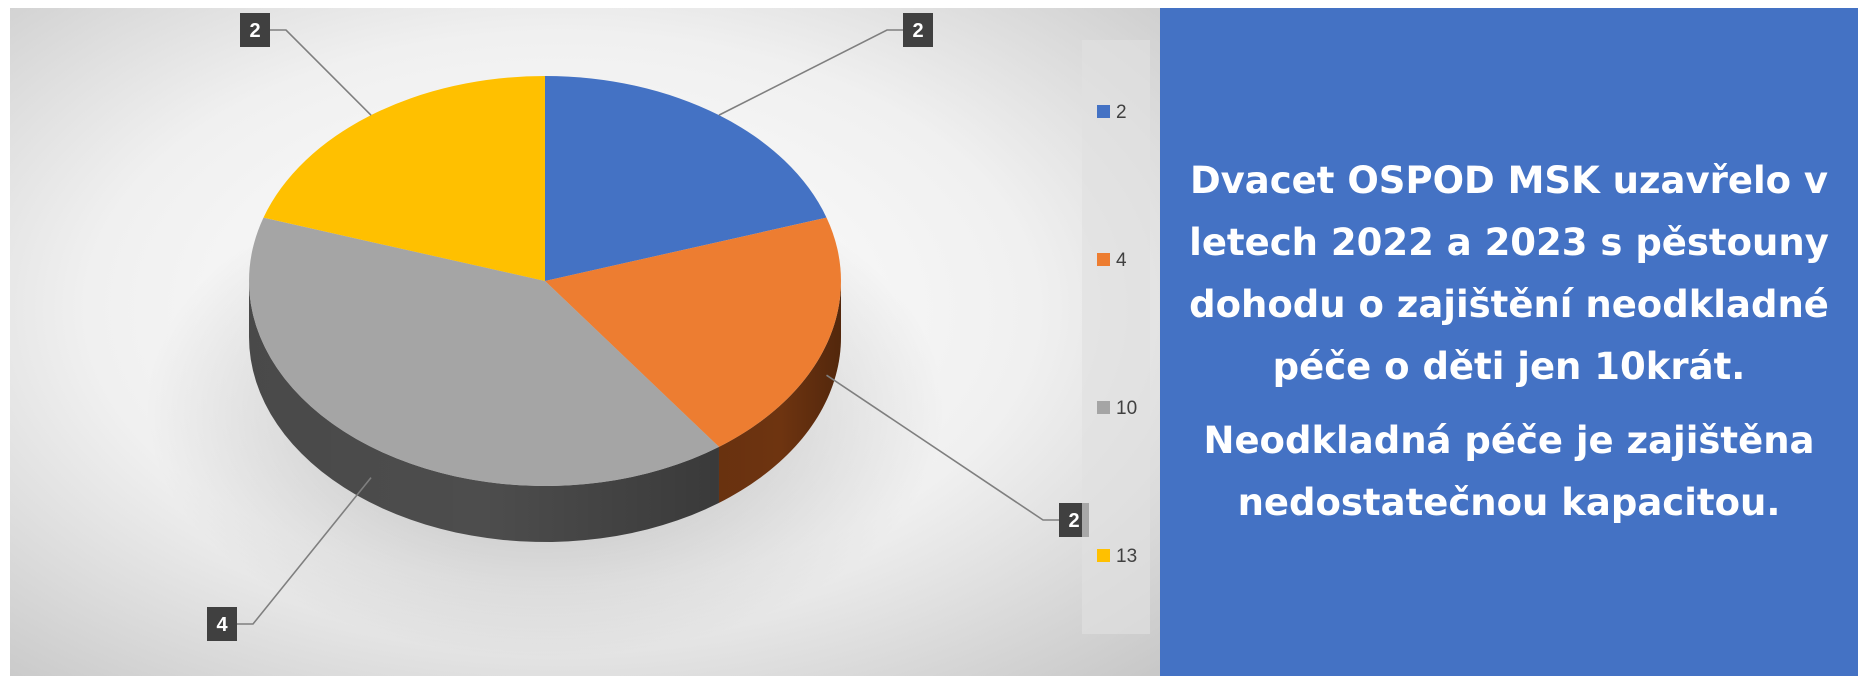 The image size is (1858, 676). What do you see at coordinates (1073, 521) in the screenshot?
I see `data-label-4: 2` at bounding box center [1073, 521].